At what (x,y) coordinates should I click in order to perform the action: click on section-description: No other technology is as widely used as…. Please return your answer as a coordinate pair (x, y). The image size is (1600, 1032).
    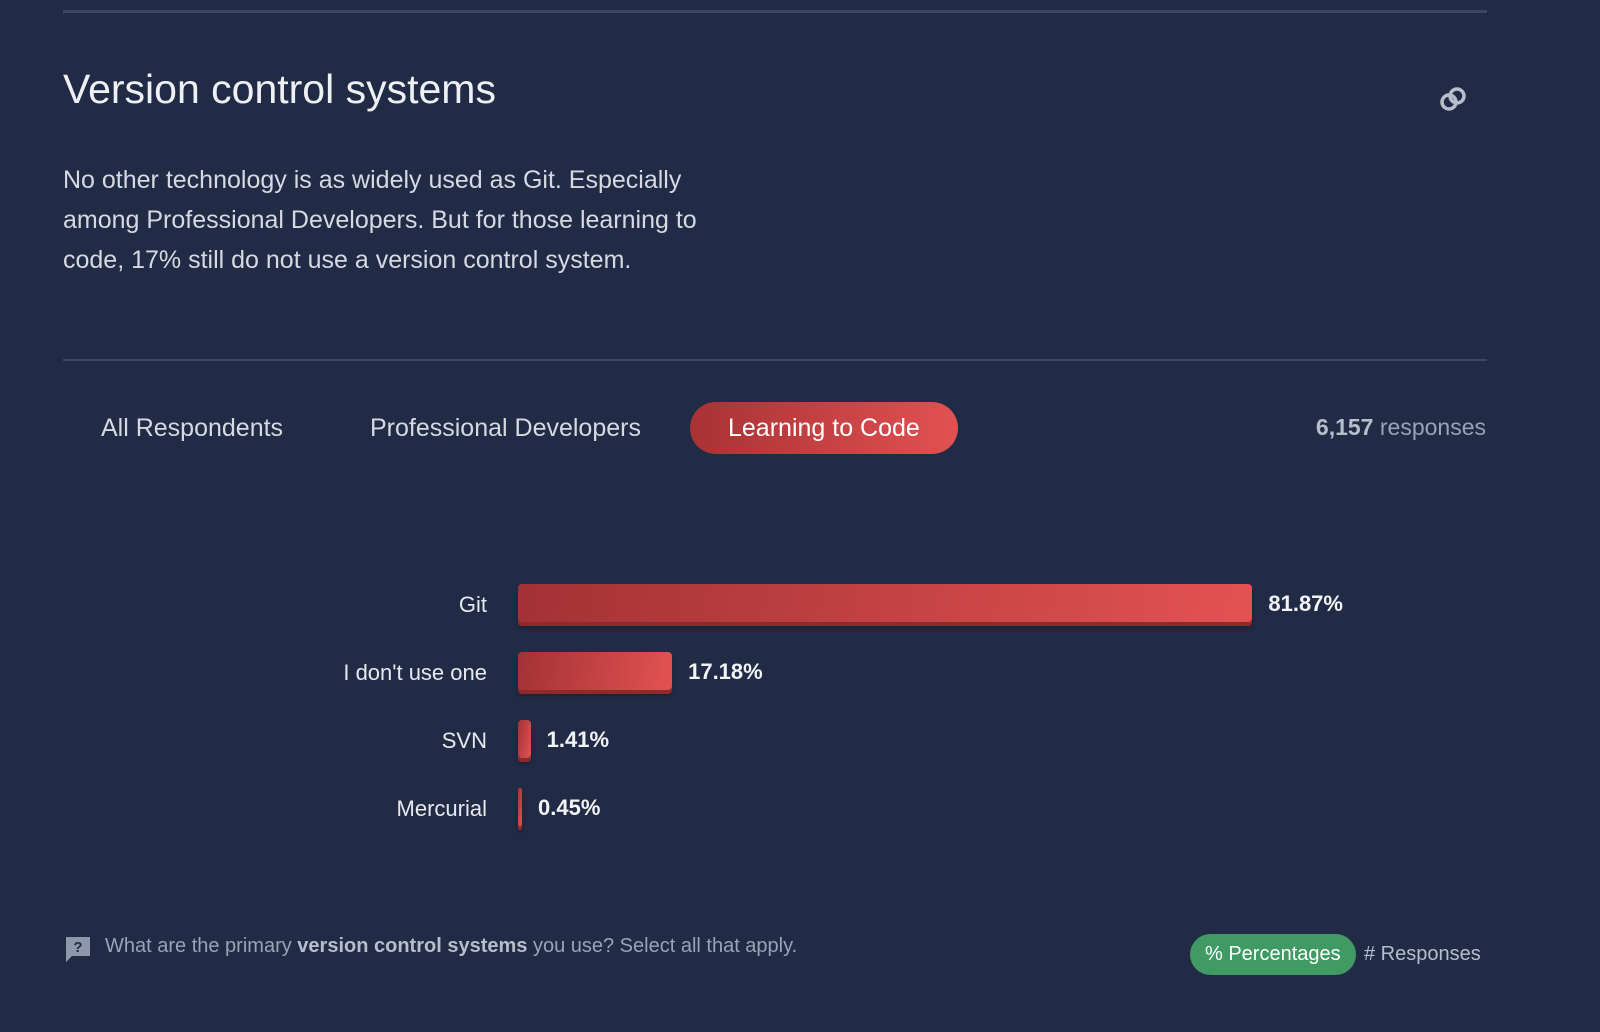
    Looking at the image, I should click on (380, 220).